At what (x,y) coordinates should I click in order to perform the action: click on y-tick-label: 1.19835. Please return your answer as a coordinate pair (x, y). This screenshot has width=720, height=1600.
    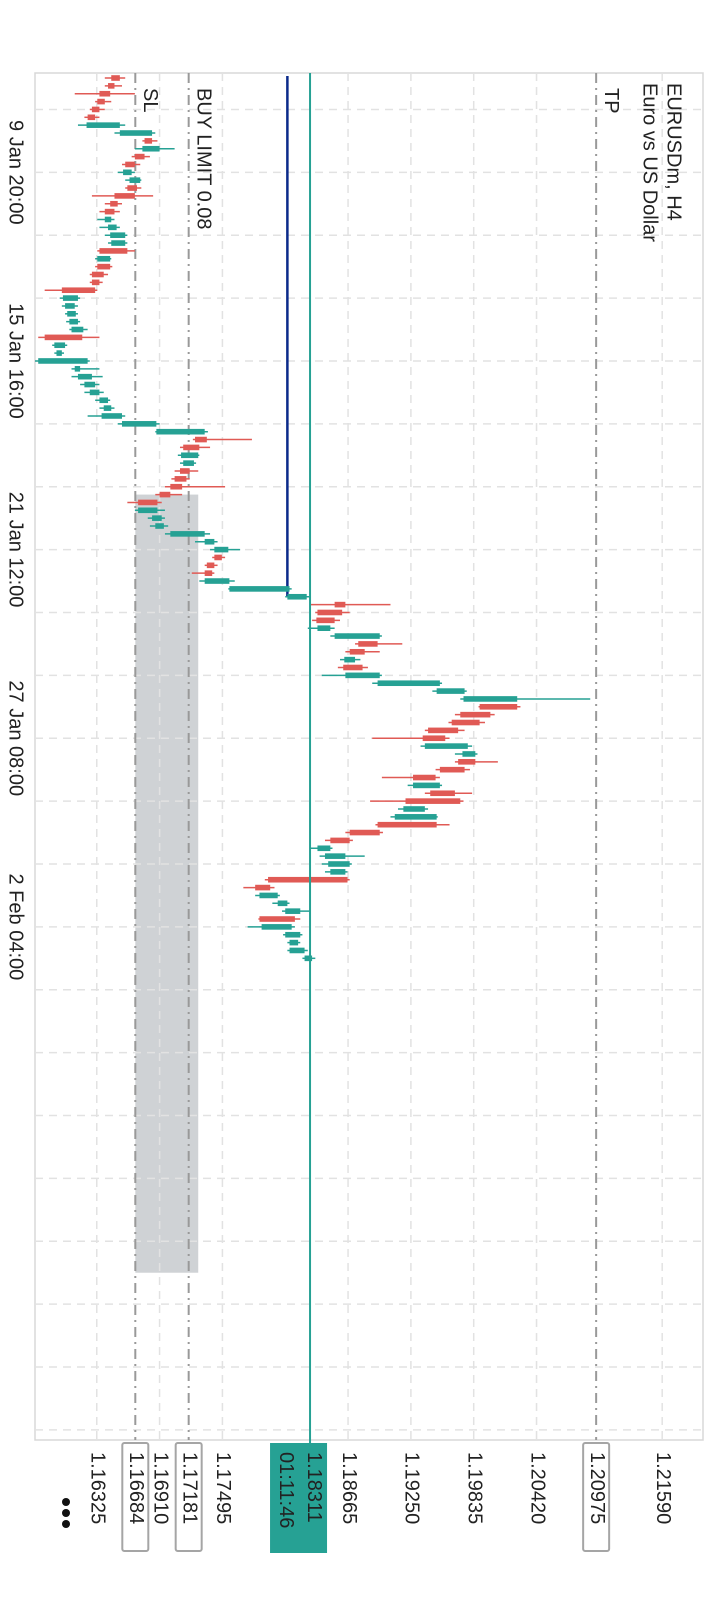
    Looking at the image, I should click on (474, 1488).